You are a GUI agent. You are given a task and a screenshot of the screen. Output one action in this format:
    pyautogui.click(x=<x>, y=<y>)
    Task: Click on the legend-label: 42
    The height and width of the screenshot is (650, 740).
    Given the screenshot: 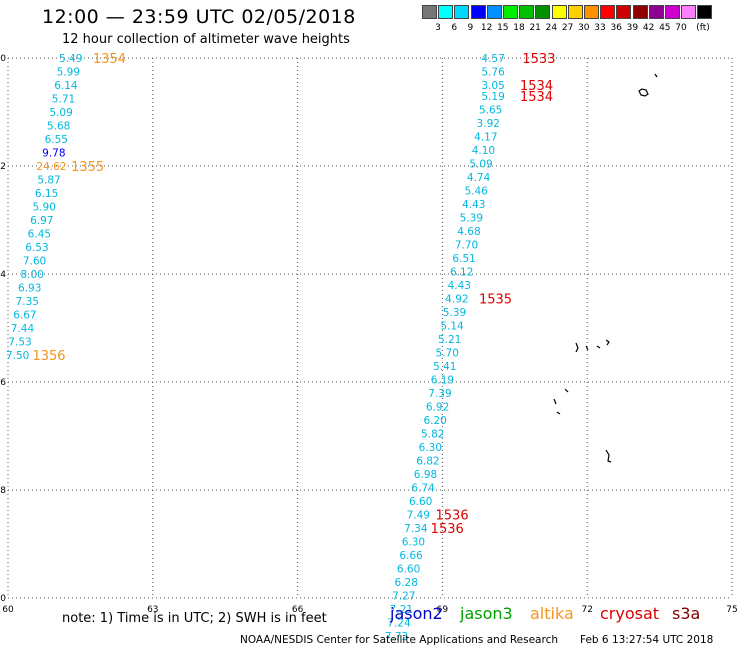 What is the action you would take?
    pyautogui.click(x=648, y=28)
    